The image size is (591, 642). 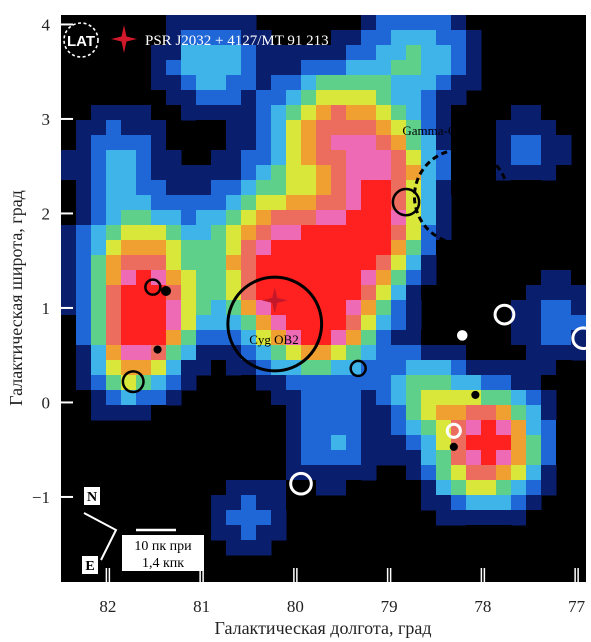 What do you see at coordinates (133, 382) in the screenshot?
I see `source-circle-black` at bounding box center [133, 382].